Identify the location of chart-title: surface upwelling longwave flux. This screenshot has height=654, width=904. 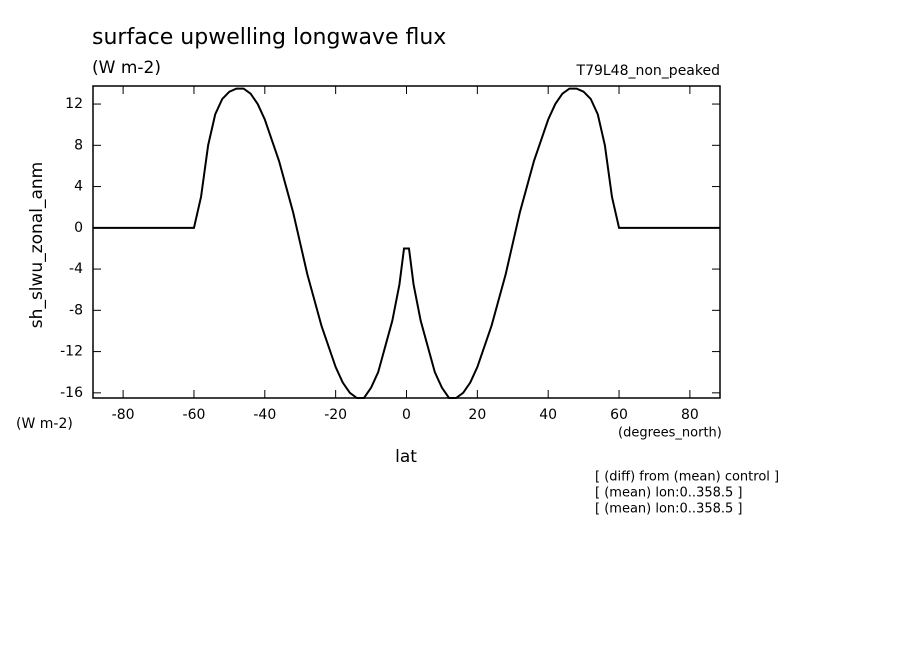
(269, 37).